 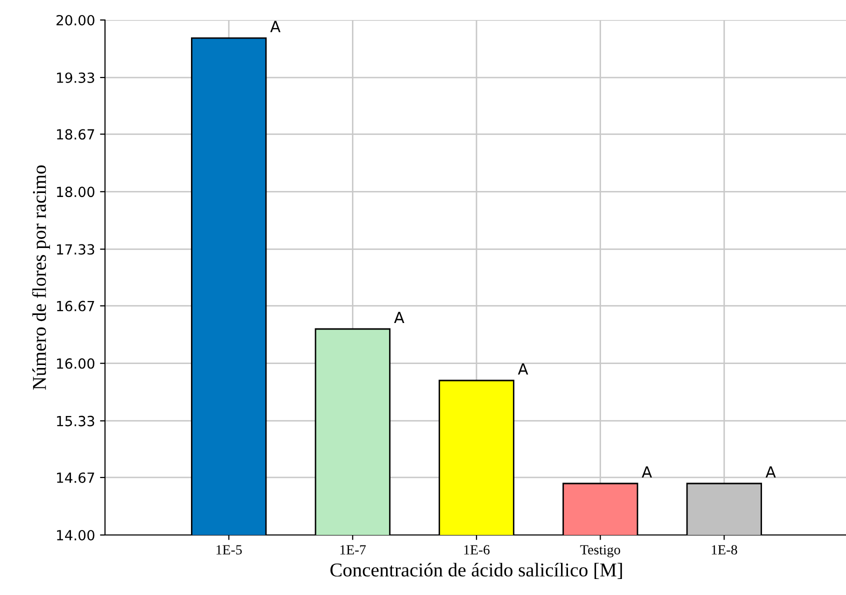 I want to click on y-tick-label: 17.33, so click(x=75, y=249).